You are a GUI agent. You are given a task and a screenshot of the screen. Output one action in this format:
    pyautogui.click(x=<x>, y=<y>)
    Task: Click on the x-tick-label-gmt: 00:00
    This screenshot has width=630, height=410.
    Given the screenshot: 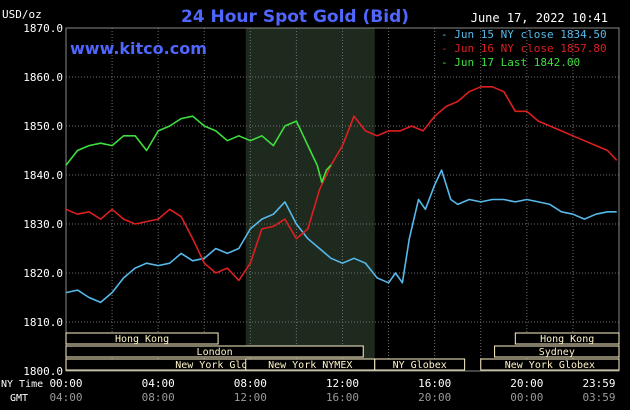 What is the action you would take?
    pyautogui.click(x=526, y=397)
    